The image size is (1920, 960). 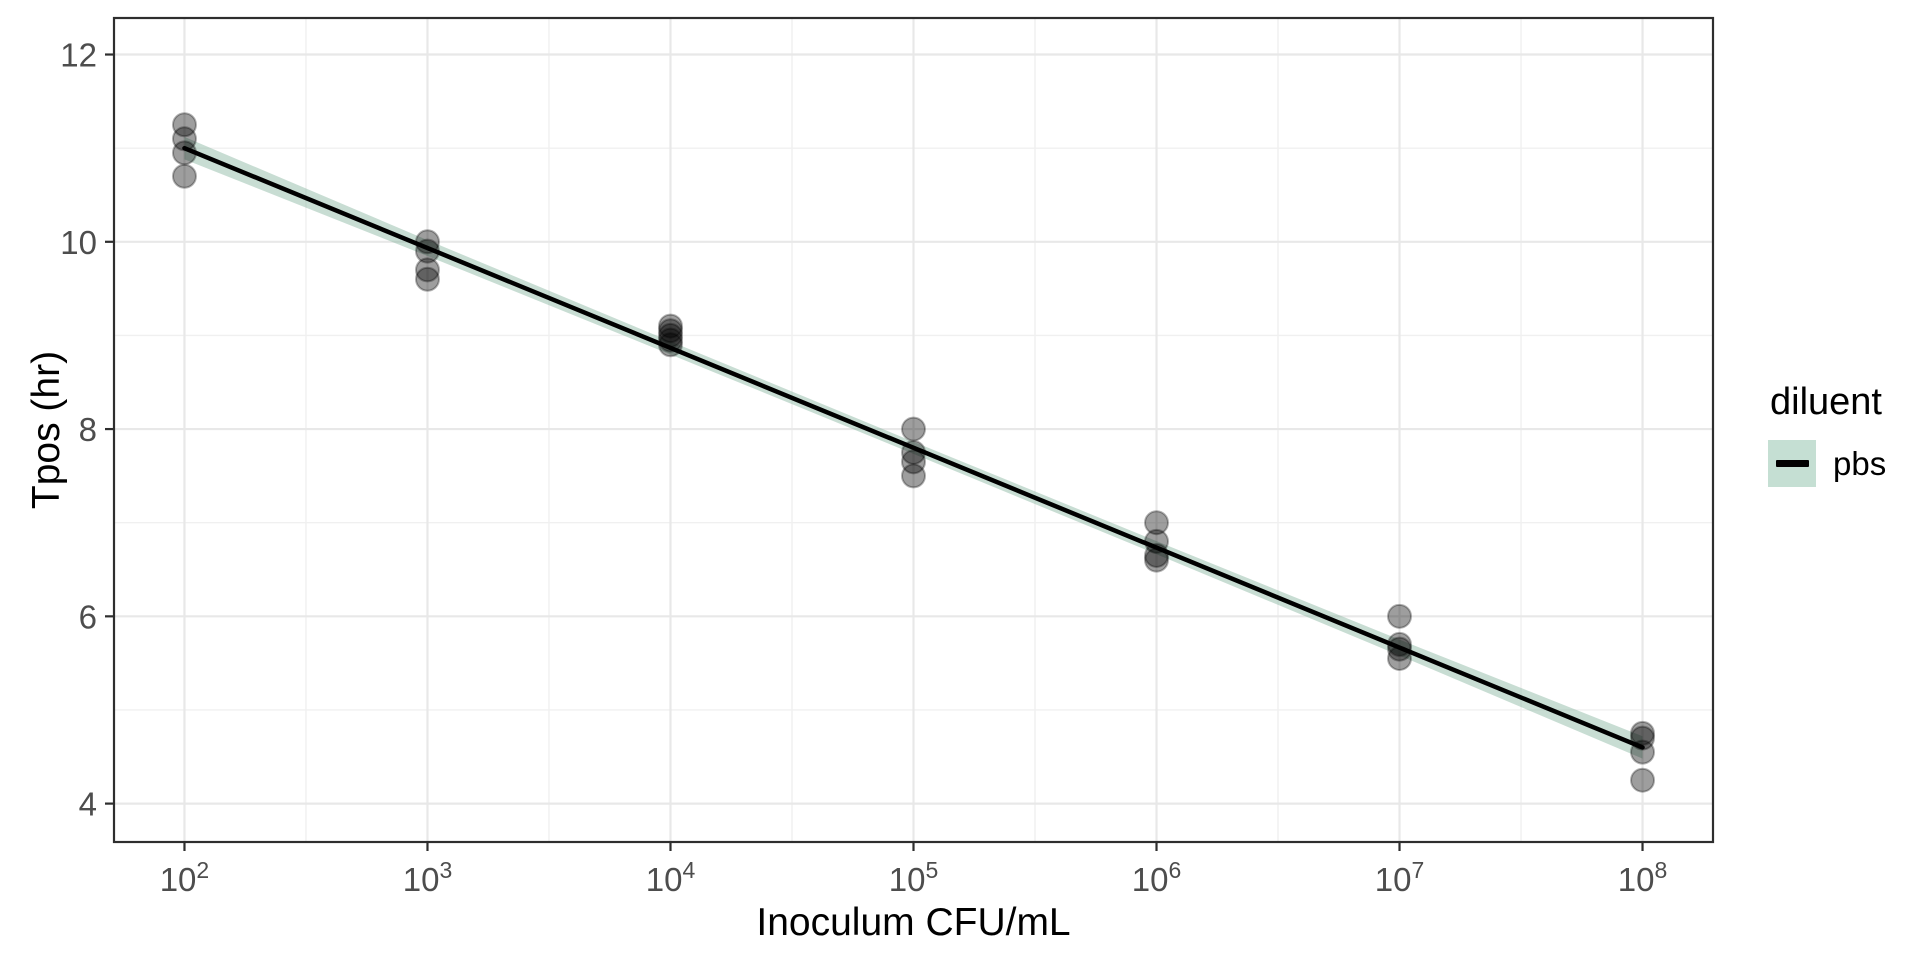 I want to click on y-tick-label: 12, so click(x=78, y=55).